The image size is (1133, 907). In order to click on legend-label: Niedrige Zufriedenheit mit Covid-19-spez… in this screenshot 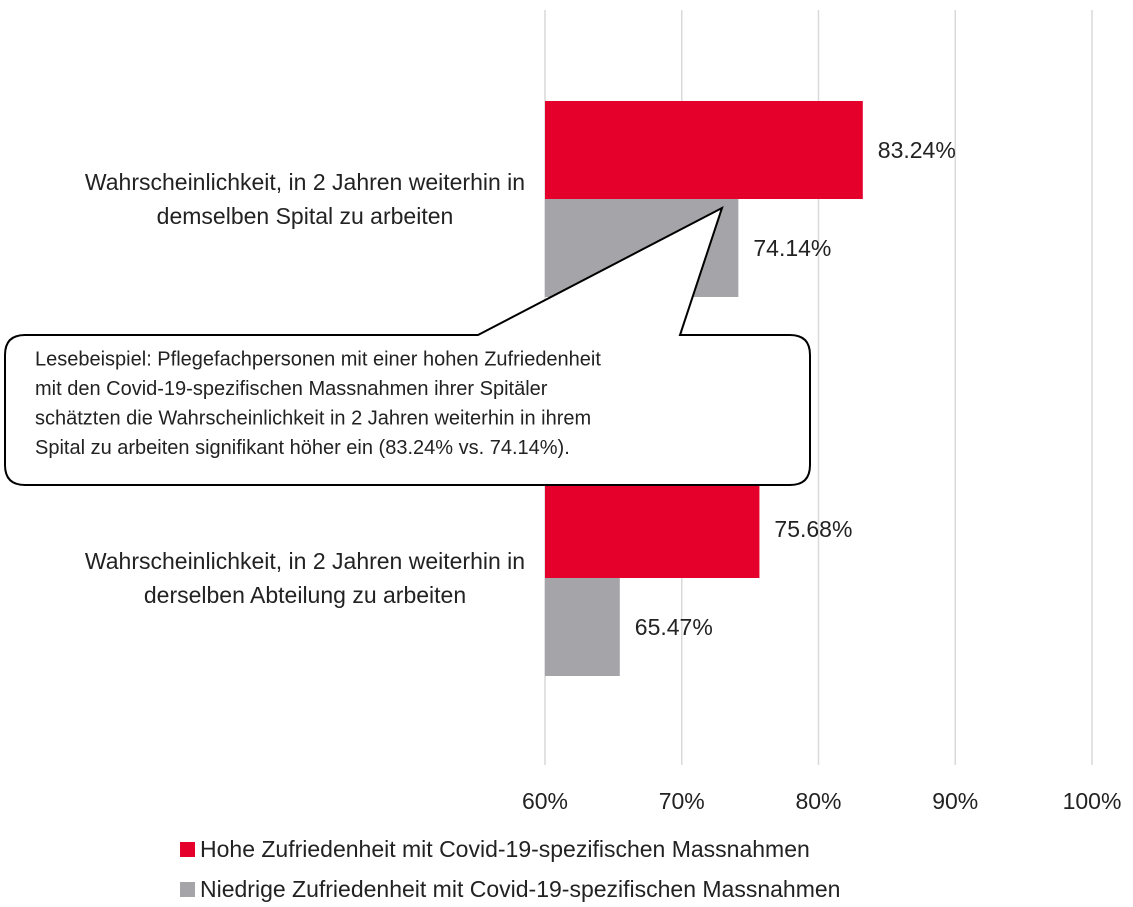, I will do `click(520, 889)`.